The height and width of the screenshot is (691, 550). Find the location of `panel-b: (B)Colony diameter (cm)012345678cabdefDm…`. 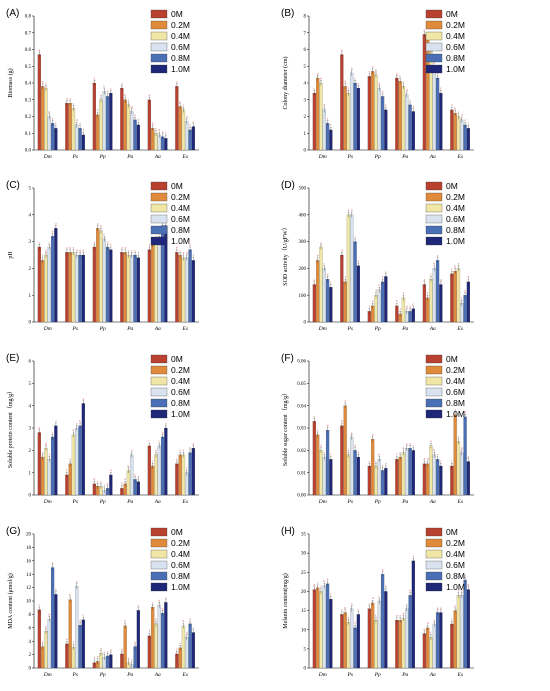

panel-b: (B)Colony diameter (cm)012345678cabdefDm… is located at coordinates (377, 84).